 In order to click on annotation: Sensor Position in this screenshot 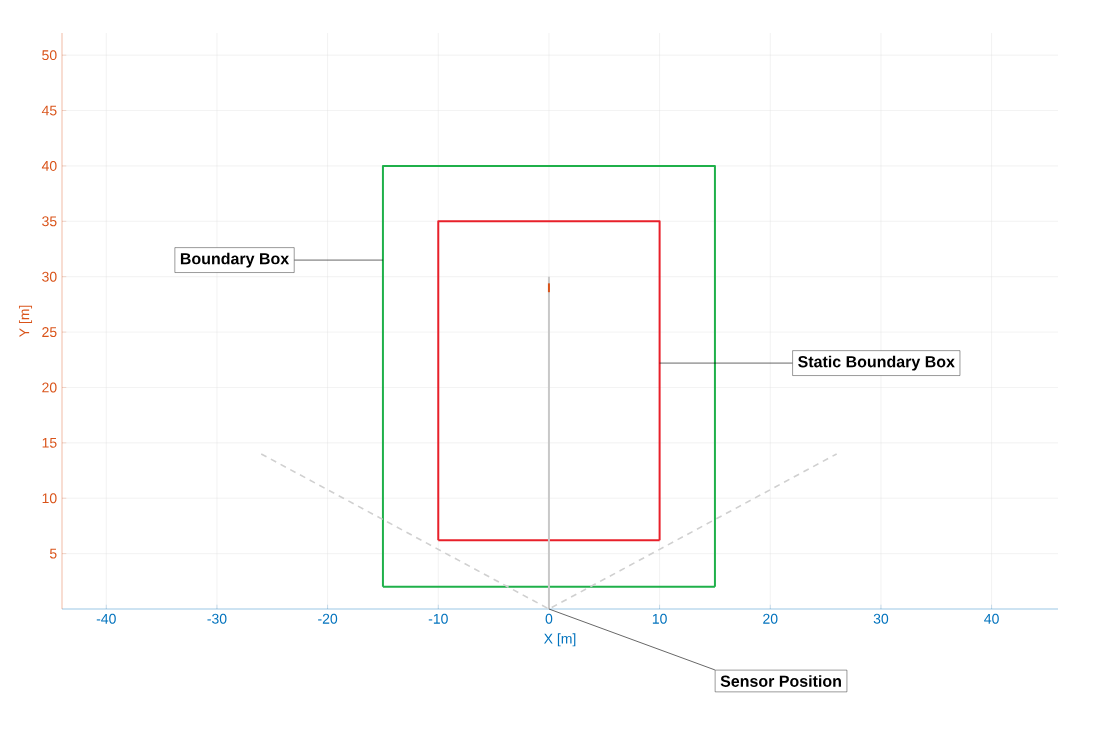, I will do `click(780, 681)`.